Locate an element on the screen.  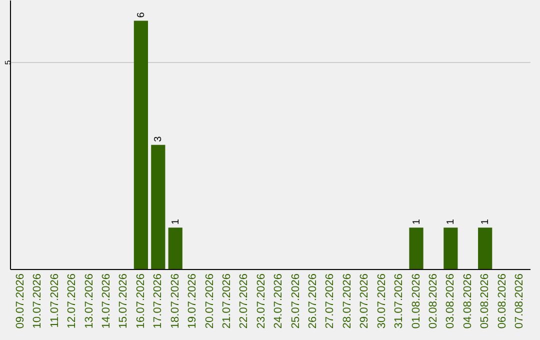
x-tick-label: 26.07.2026 is located at coordinates (313, 301).